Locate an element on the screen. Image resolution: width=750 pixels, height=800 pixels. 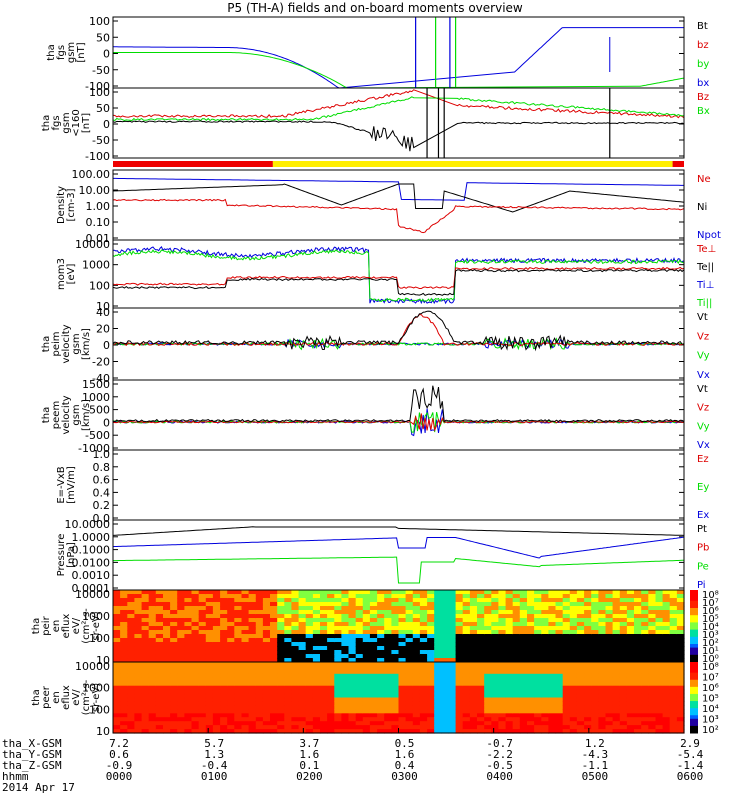
legend-label: Bt is located at coordinates (702, 26).